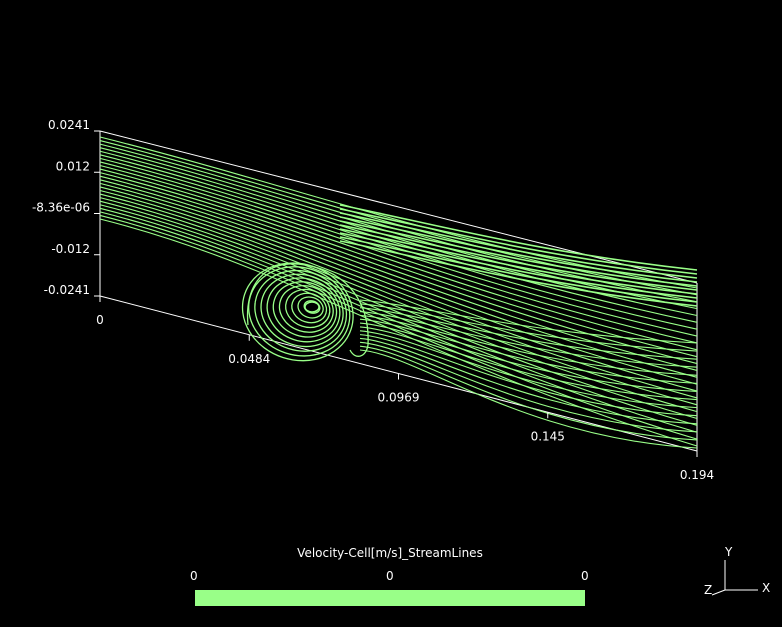  Describe the element at coordinates (70, 249) in the screenshot. I see `y-tick-label: -0.012` at that location.